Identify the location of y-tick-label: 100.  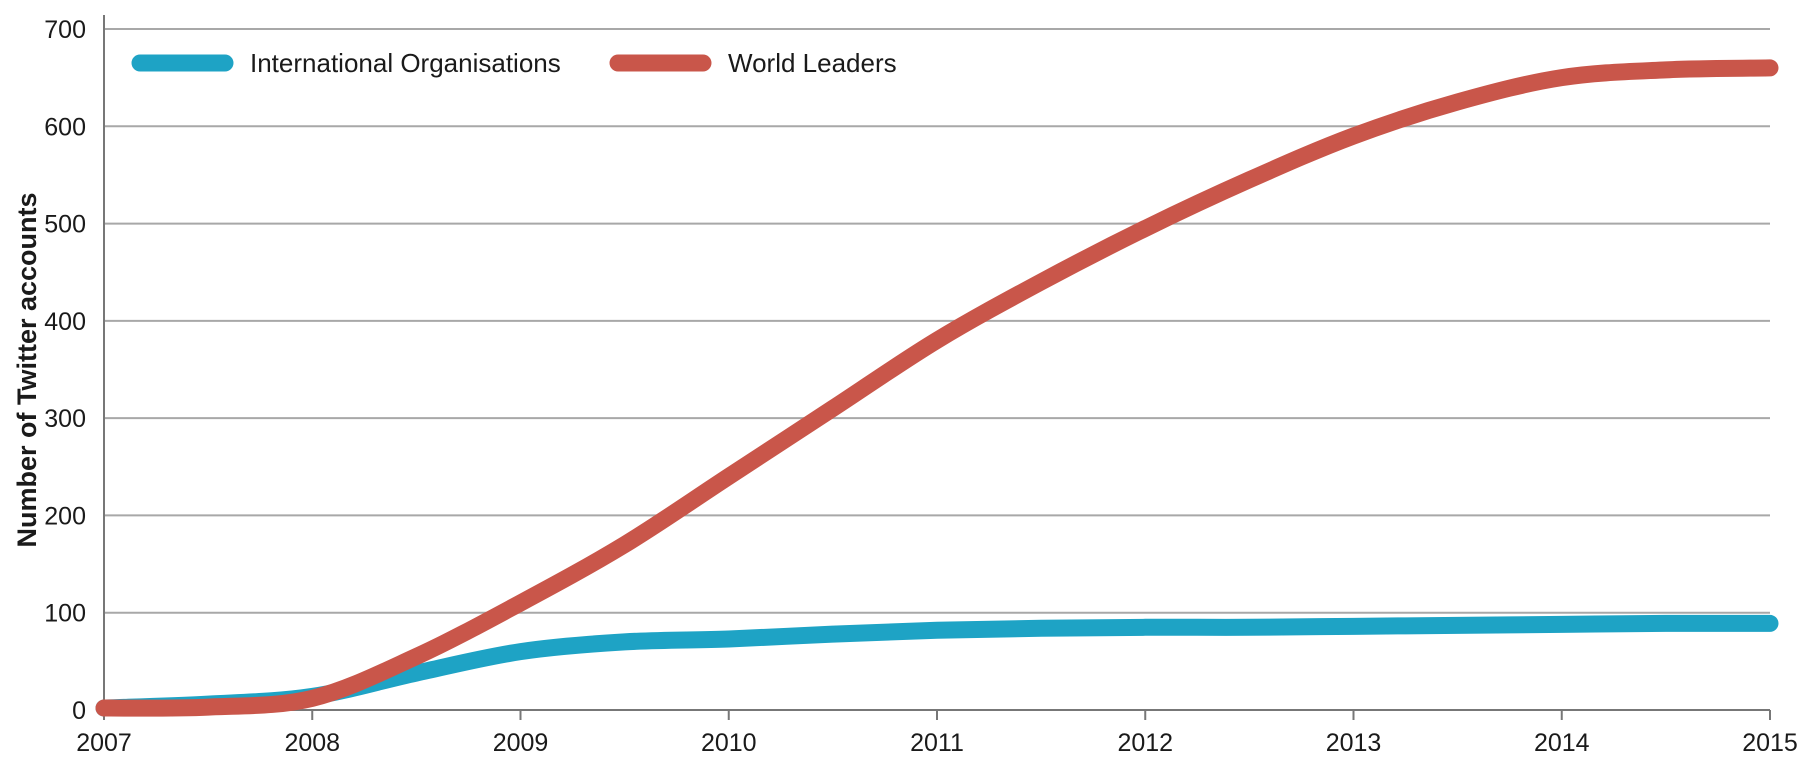
(65, 614).